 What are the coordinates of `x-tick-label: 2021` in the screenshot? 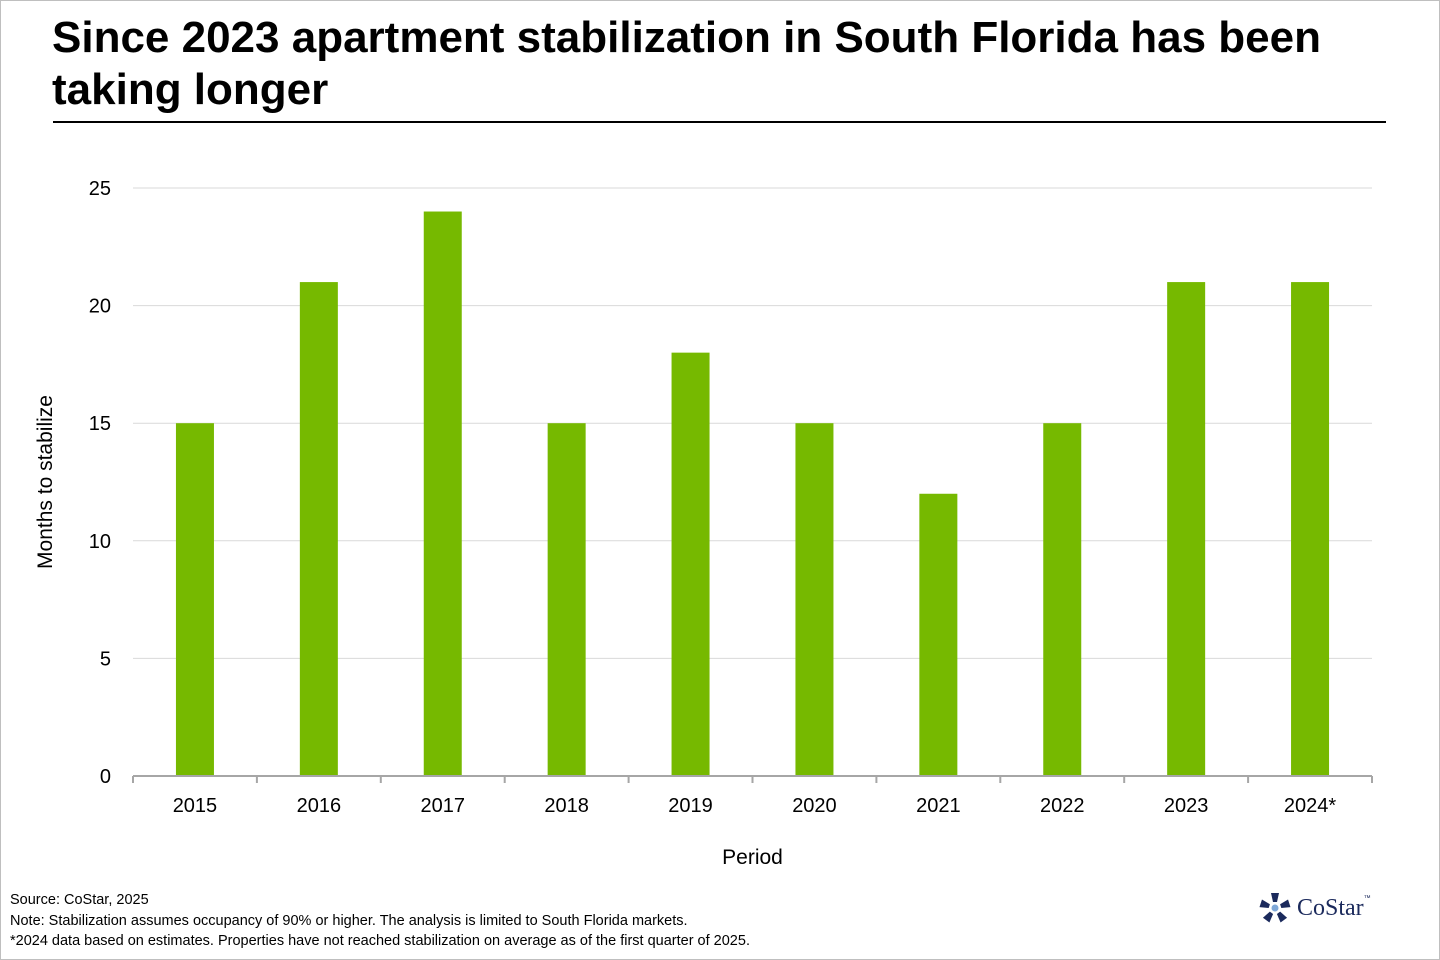 It's located at (938, 806).